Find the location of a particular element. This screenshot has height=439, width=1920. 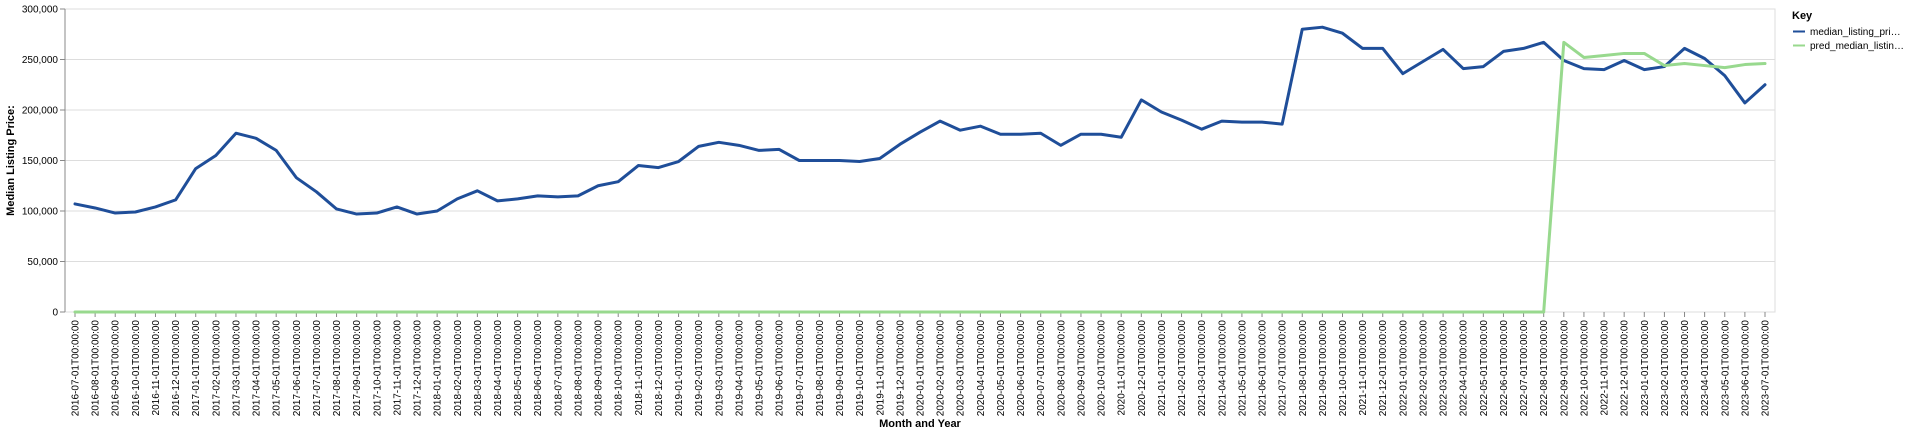

x-tick-label: 2021-07-01T00:00:00 is located at coordinates (1283, 368).